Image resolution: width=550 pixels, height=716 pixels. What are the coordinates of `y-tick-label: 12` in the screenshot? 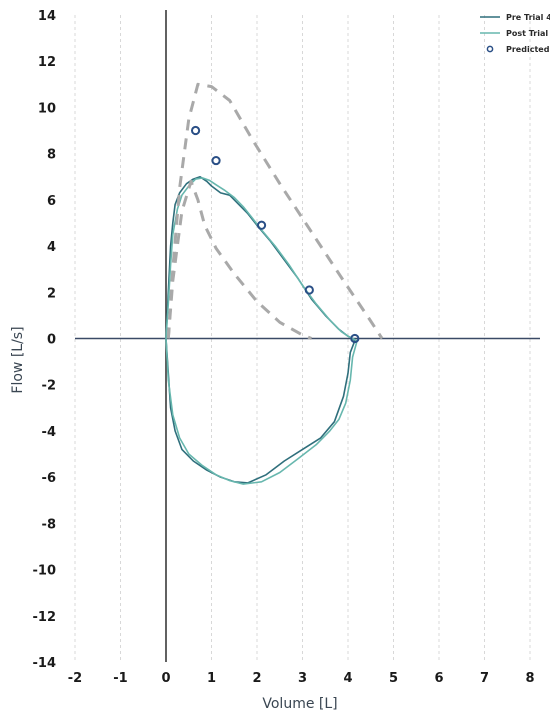 It's located at (47, 62).